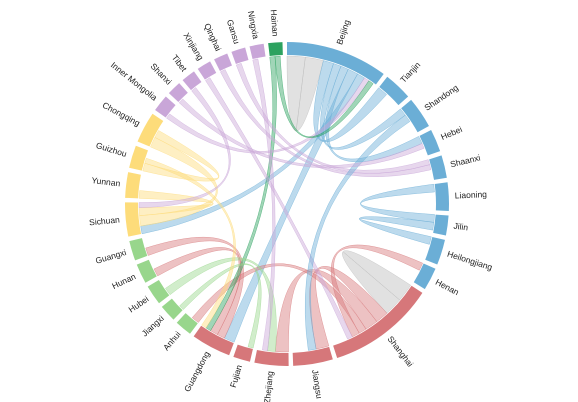  I want to click on node-label: Hainan, so click(275, 23).